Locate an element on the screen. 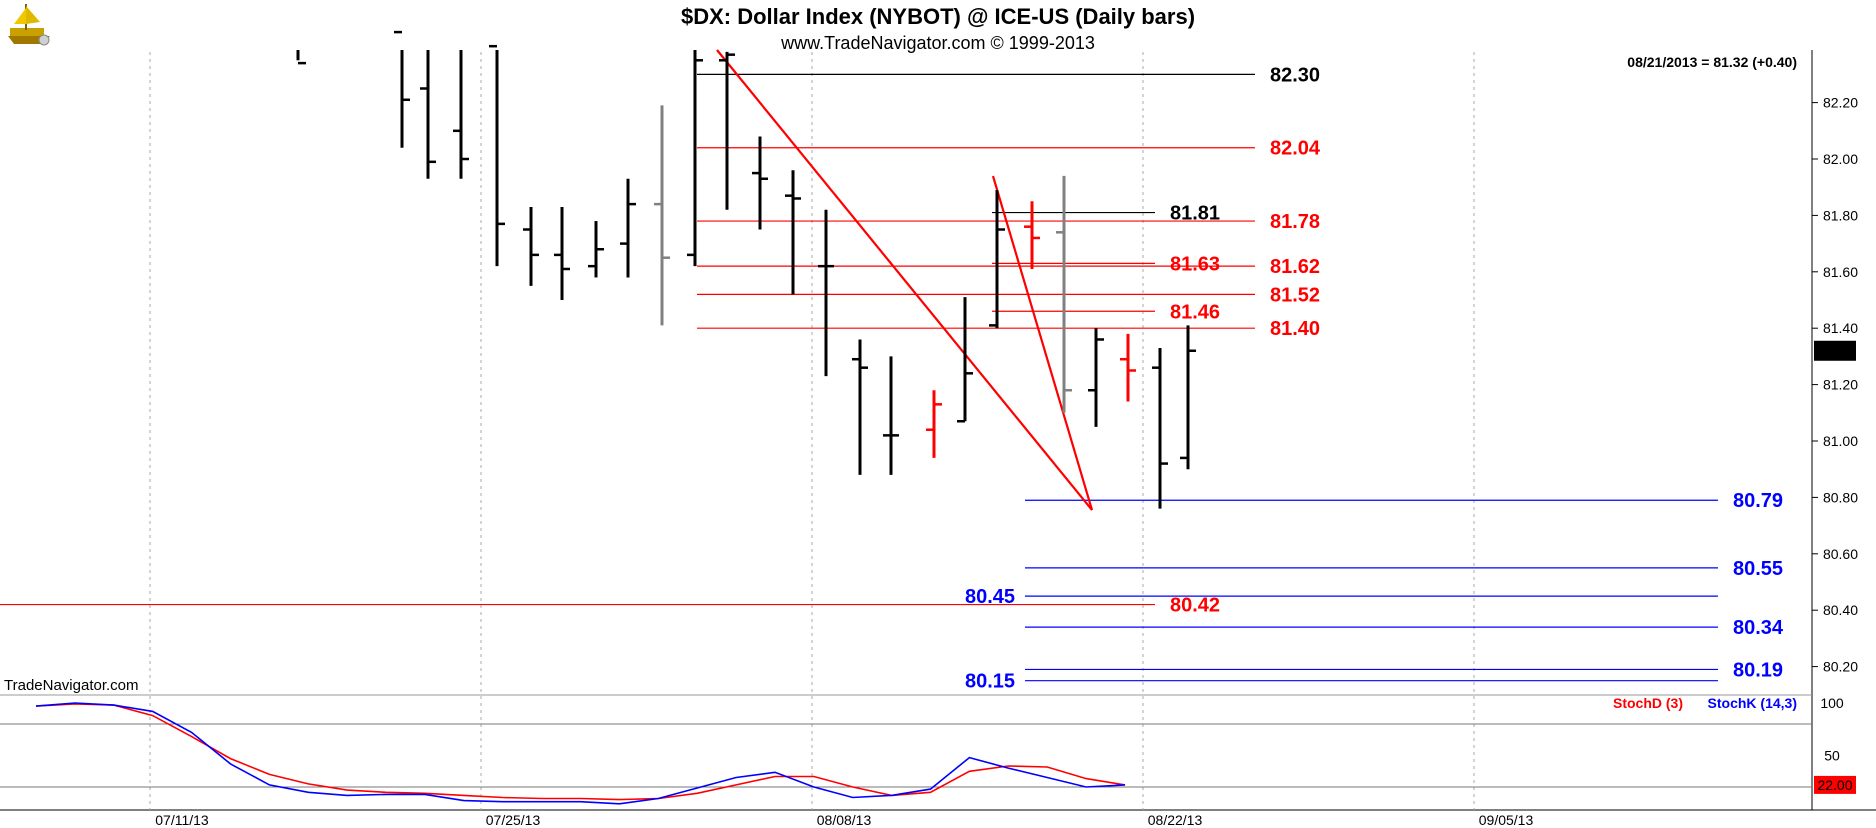  stoch-y-tick-label: 100 is located at coordinates (1832, 703).